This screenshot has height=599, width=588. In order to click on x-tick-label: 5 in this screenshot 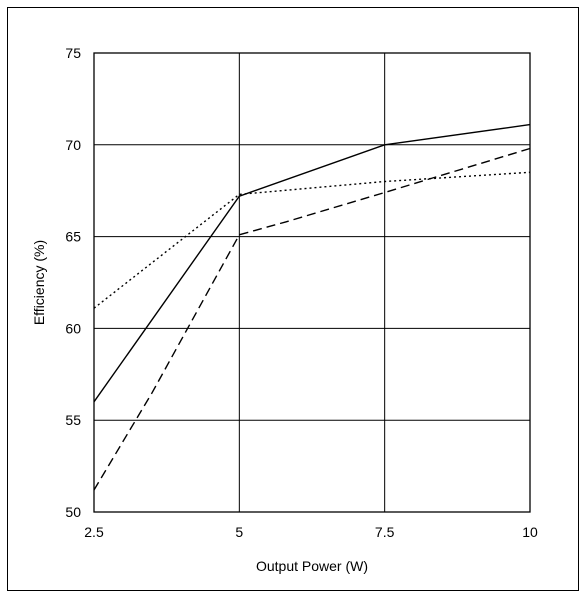, I will do `click(239, 532)`.